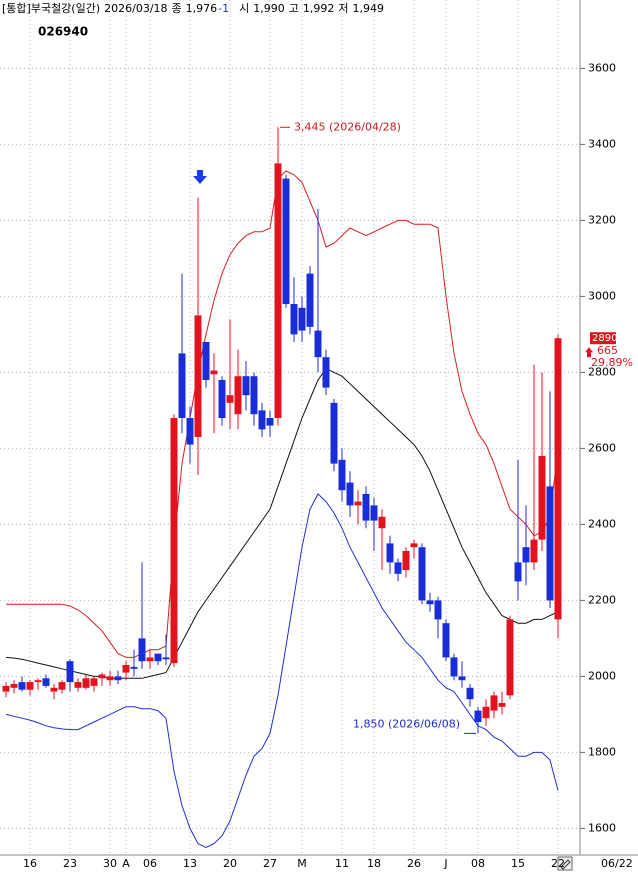 This screenshot has height=872, width=638. Describe the element at coordinates (518, 863) in the screenshot. I see `x-tick-label: 15` at that location.